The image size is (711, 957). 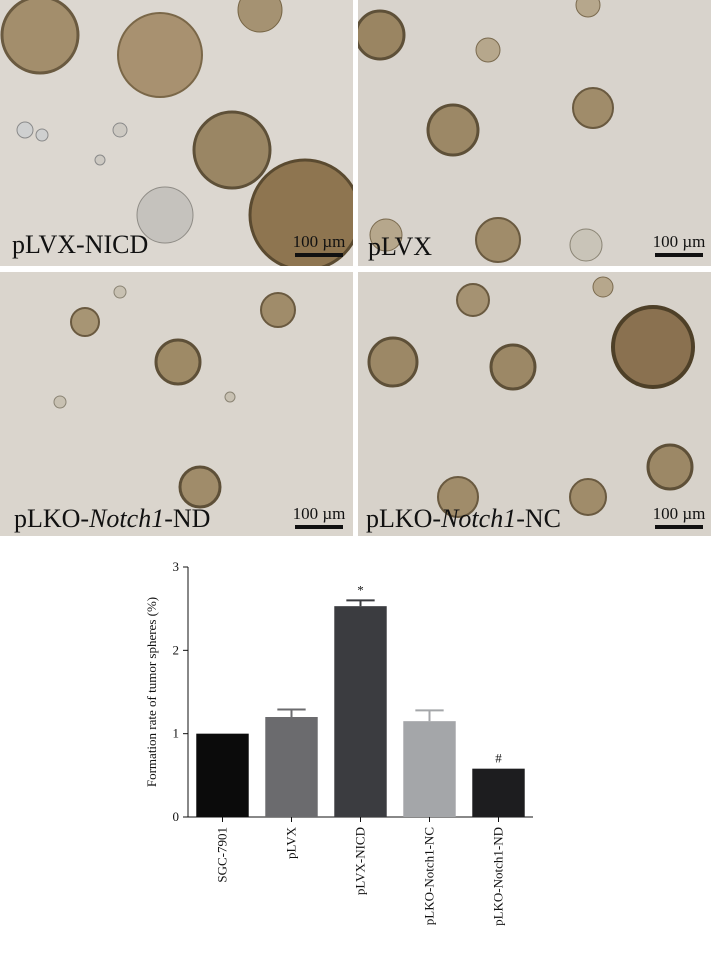 What do you see at coordinates (291, 842) in the screenshot?
I see `x-tick-label: pLVX` at bounding box center [291, 842].